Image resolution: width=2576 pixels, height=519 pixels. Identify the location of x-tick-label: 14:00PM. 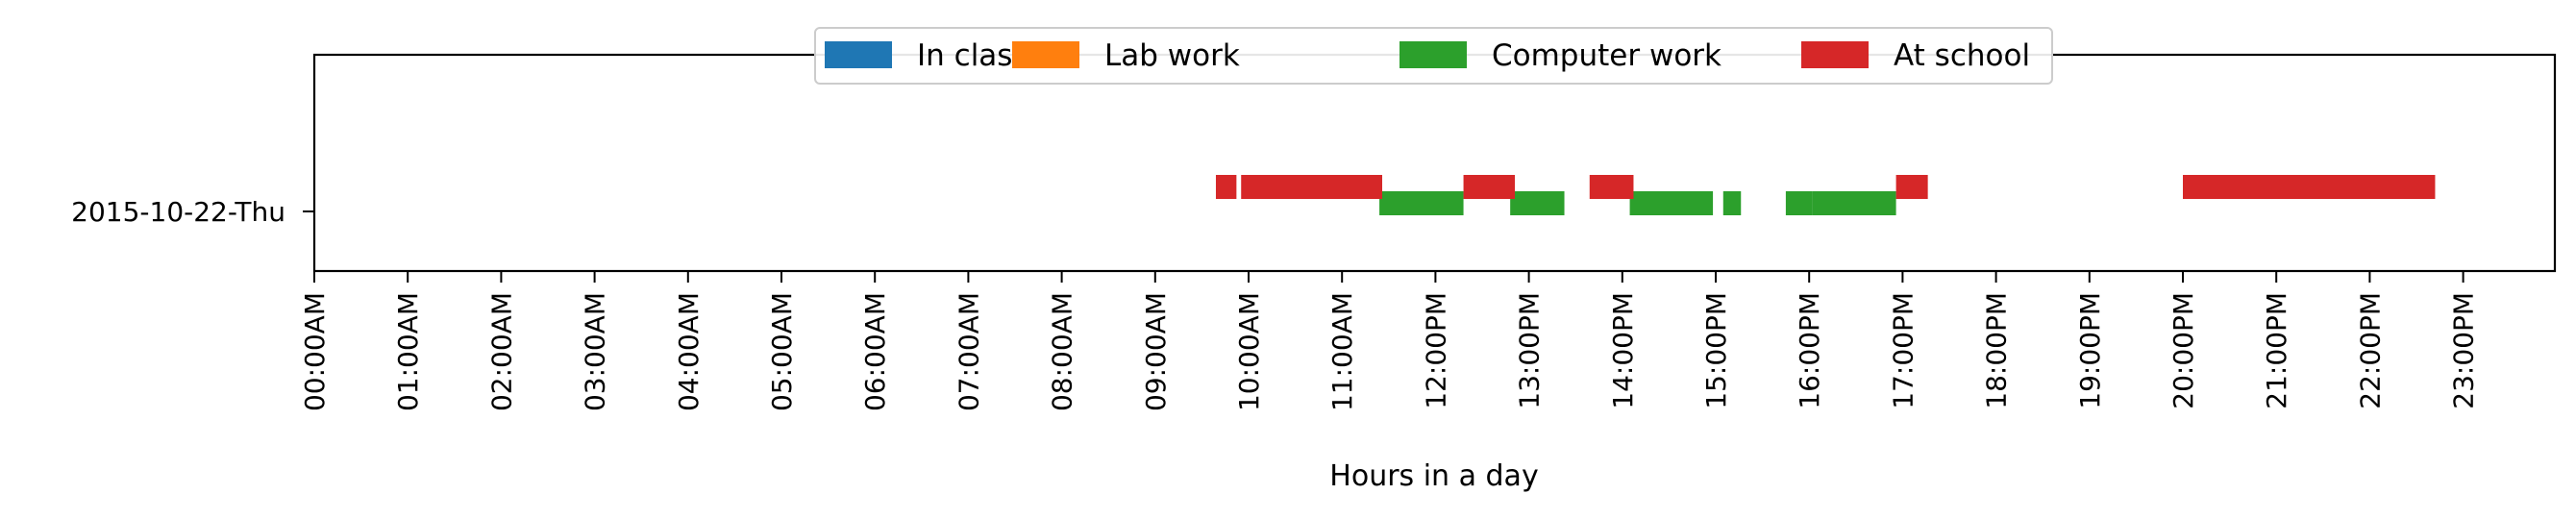
(1623, 350).